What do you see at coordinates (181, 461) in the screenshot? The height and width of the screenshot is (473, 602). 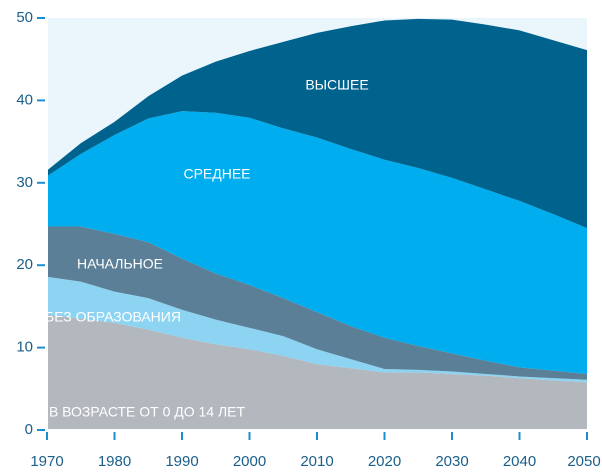 I see `x-tick-label: 1990` at bounding box center [181, 461].